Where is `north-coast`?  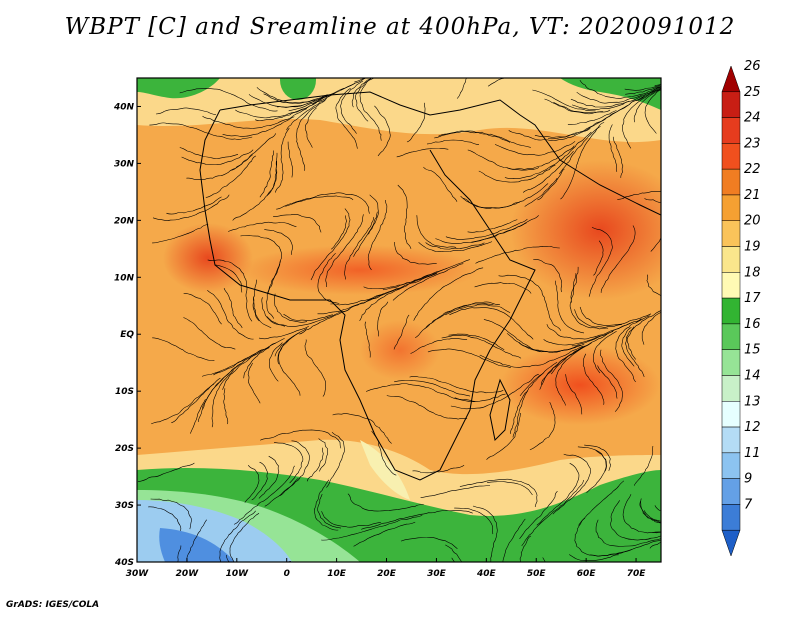
north-coast is located at coordinates (440, 153).